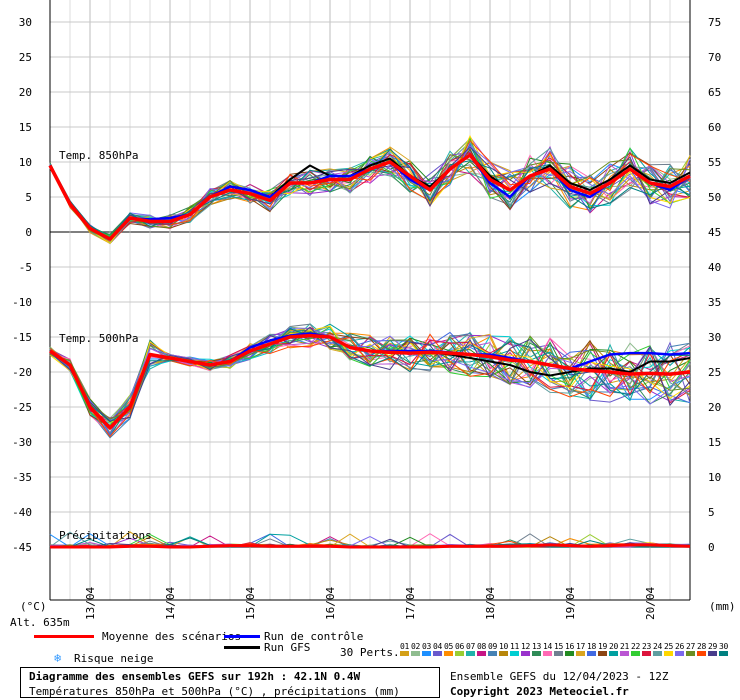 This screenshot has width=740, height=700. Describe the element at coordinates (714, 22) in the screenshot. I see `right-tick-label: 75` at that location.